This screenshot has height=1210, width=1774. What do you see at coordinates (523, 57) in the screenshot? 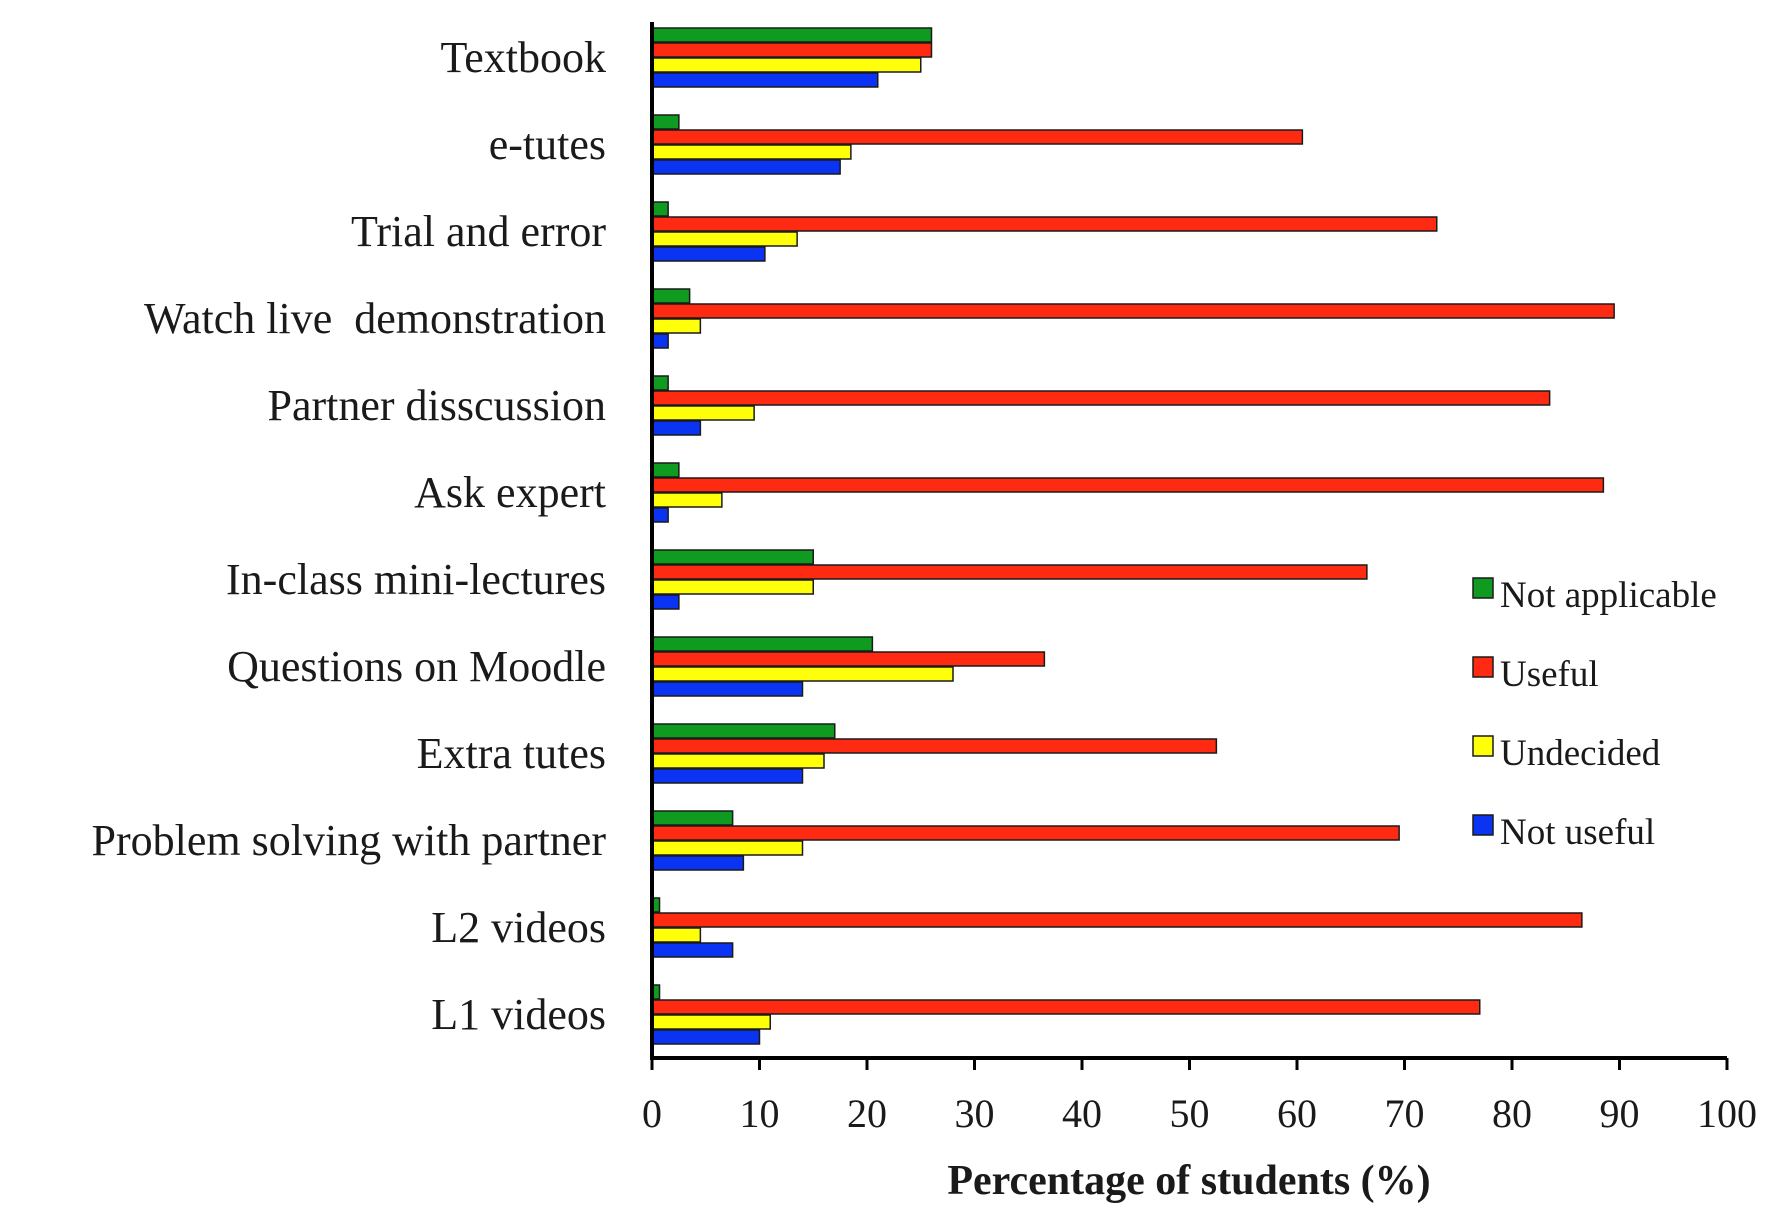
I see `category-label: Textbook` at bounding box center [523, 57].